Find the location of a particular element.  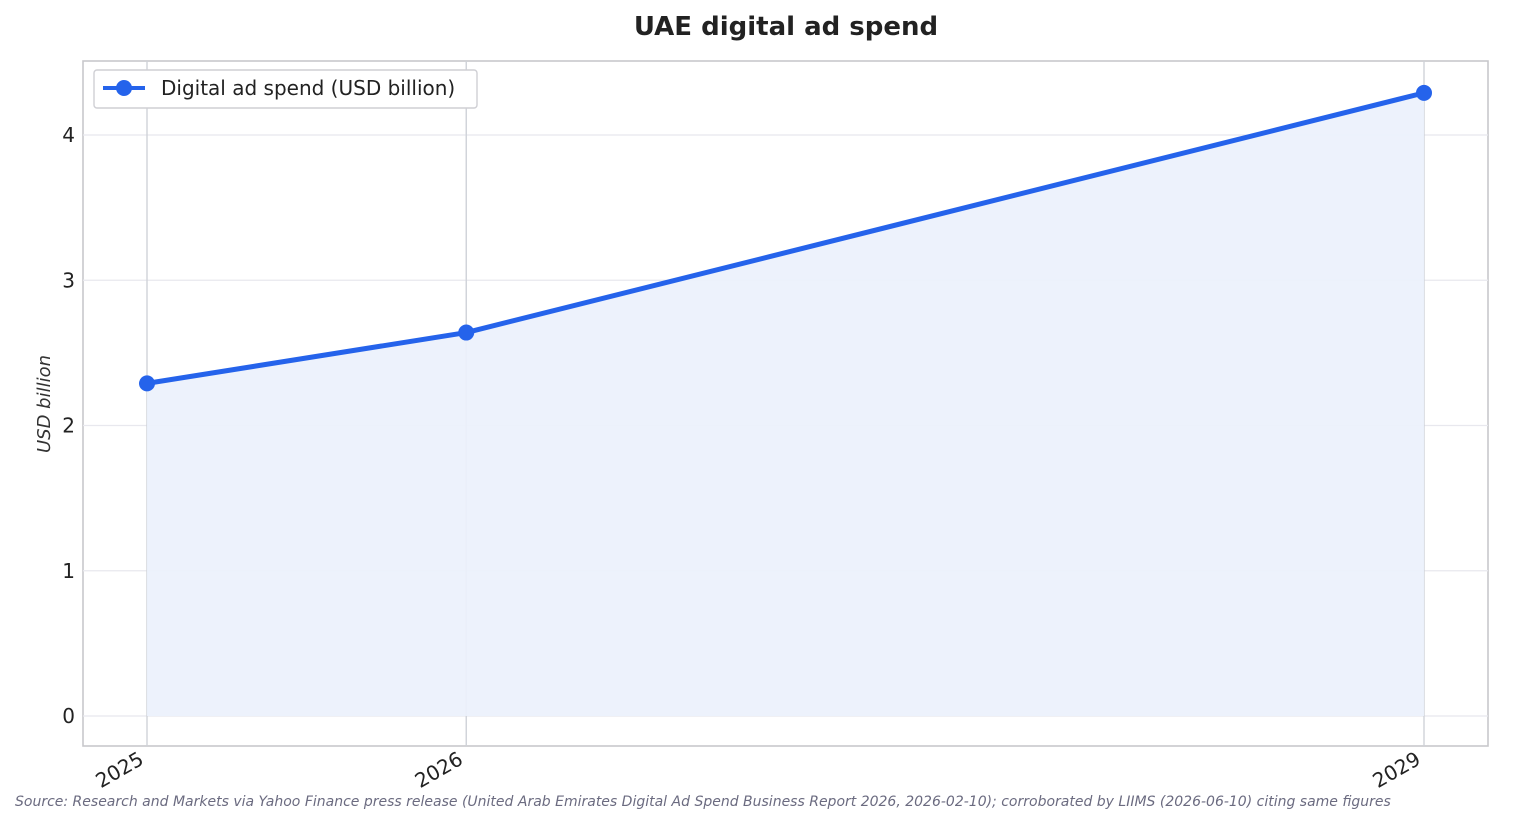

legend-marker-swatch is located at coordinates (124, 88).